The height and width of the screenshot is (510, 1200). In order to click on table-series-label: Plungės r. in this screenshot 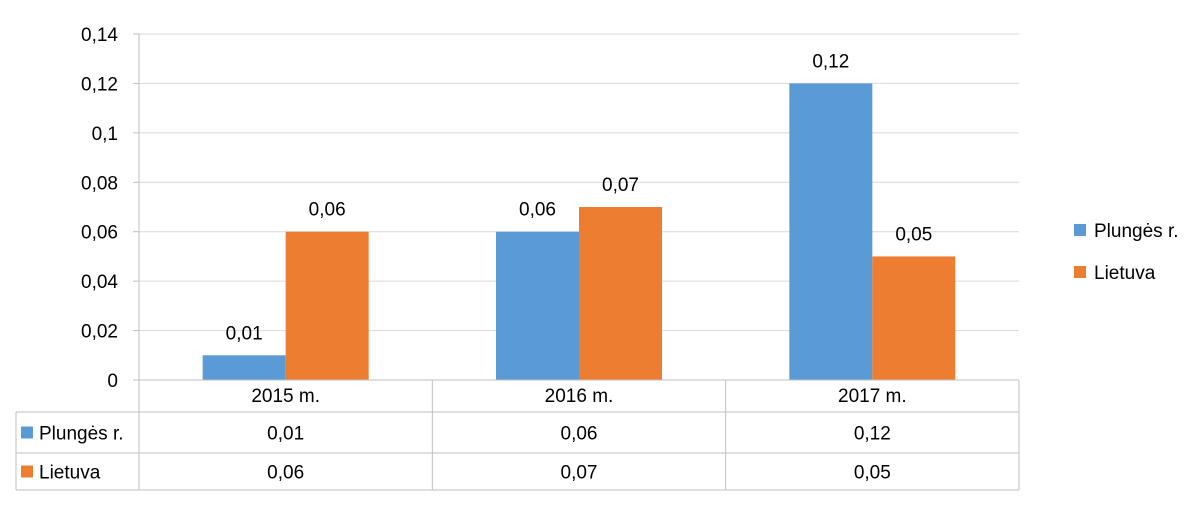, I will do `click(81, 434)`.